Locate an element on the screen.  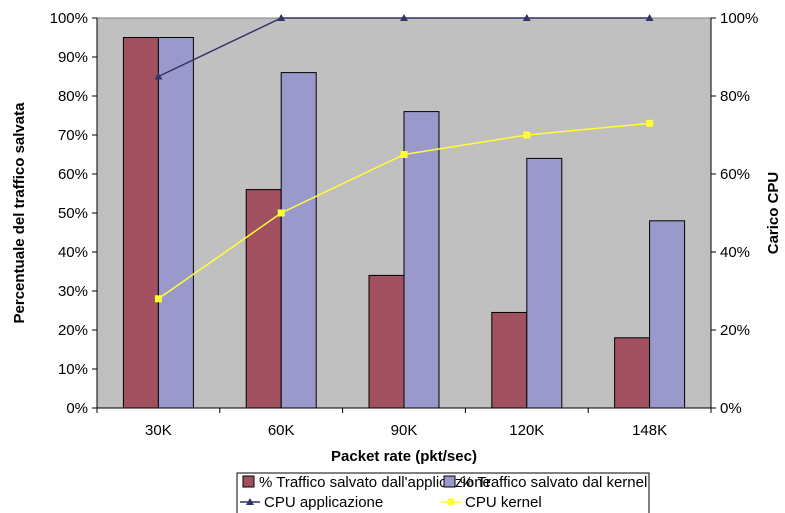
right-tick-label: 0% is located at coordinates (731, 408).